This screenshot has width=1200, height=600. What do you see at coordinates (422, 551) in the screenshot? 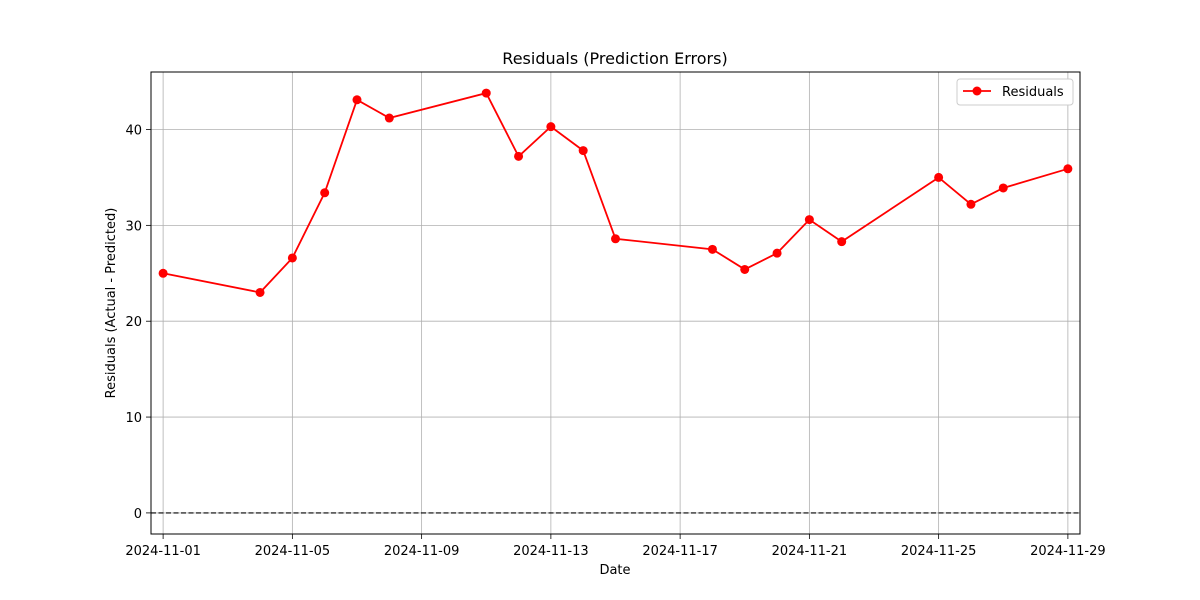
I see `x-tick-label-2: 2024-11-09` at bounding box center [422, 551].